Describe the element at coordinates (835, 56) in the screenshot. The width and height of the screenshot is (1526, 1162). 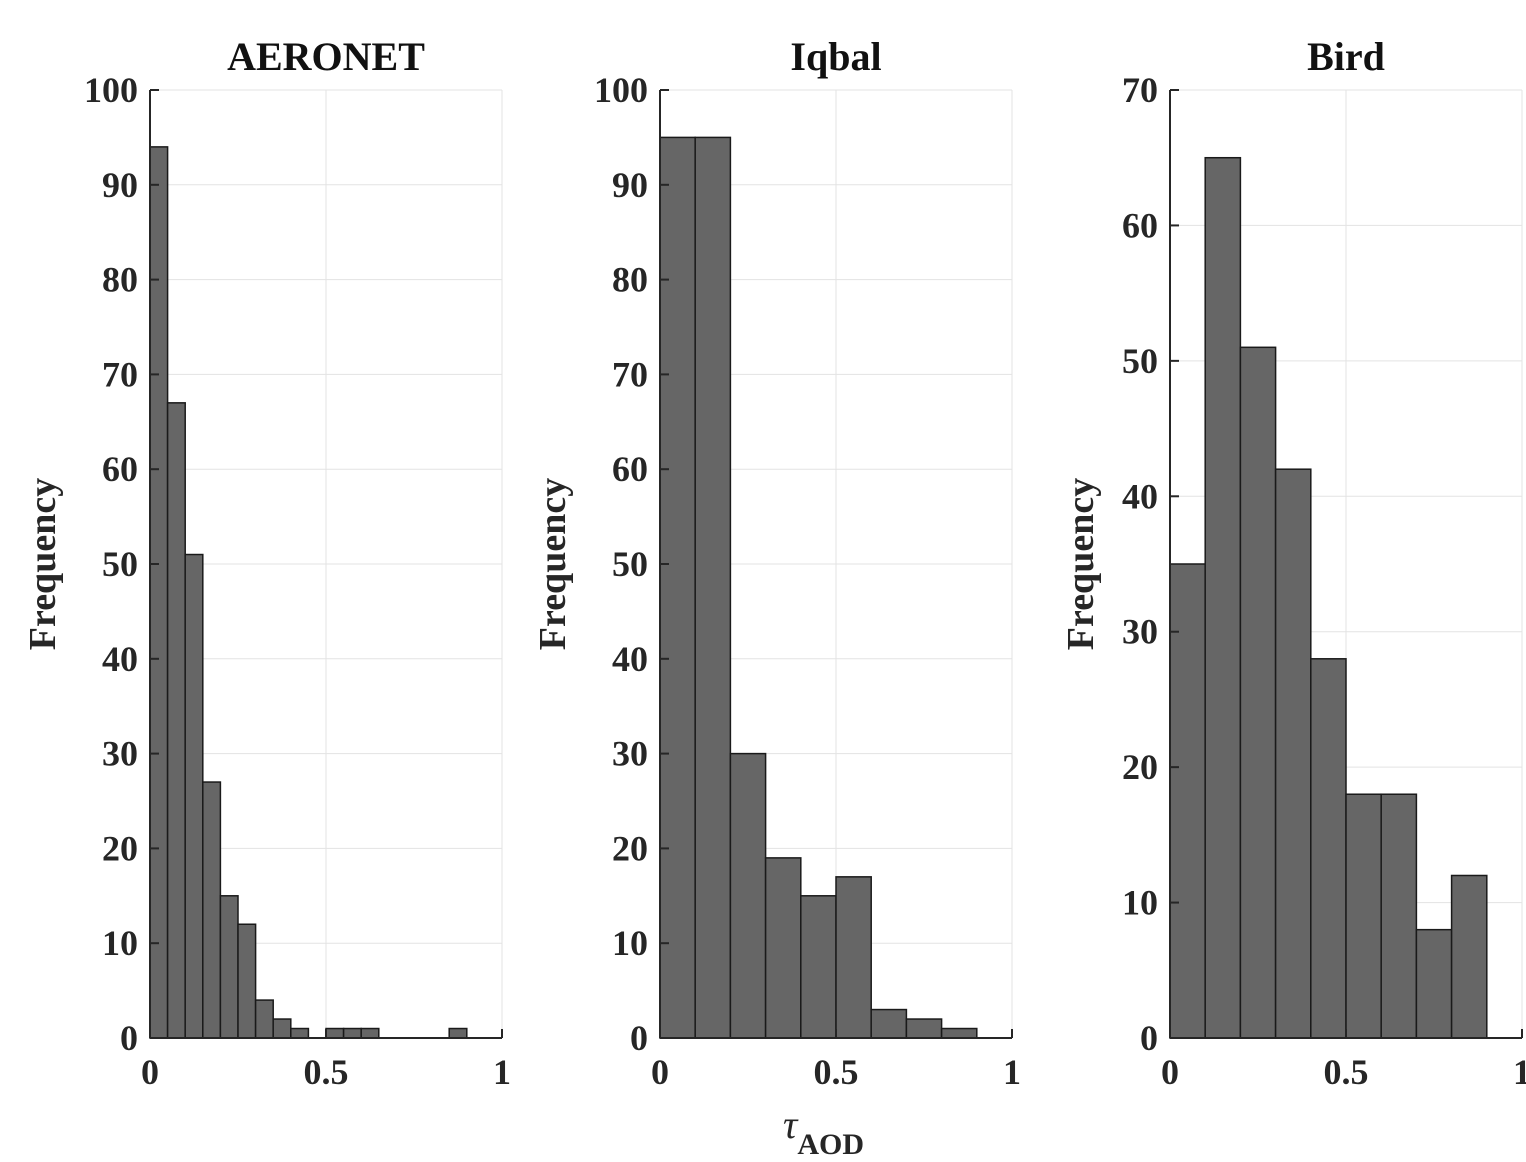
I see `chart-title: Iqbal` at that location.